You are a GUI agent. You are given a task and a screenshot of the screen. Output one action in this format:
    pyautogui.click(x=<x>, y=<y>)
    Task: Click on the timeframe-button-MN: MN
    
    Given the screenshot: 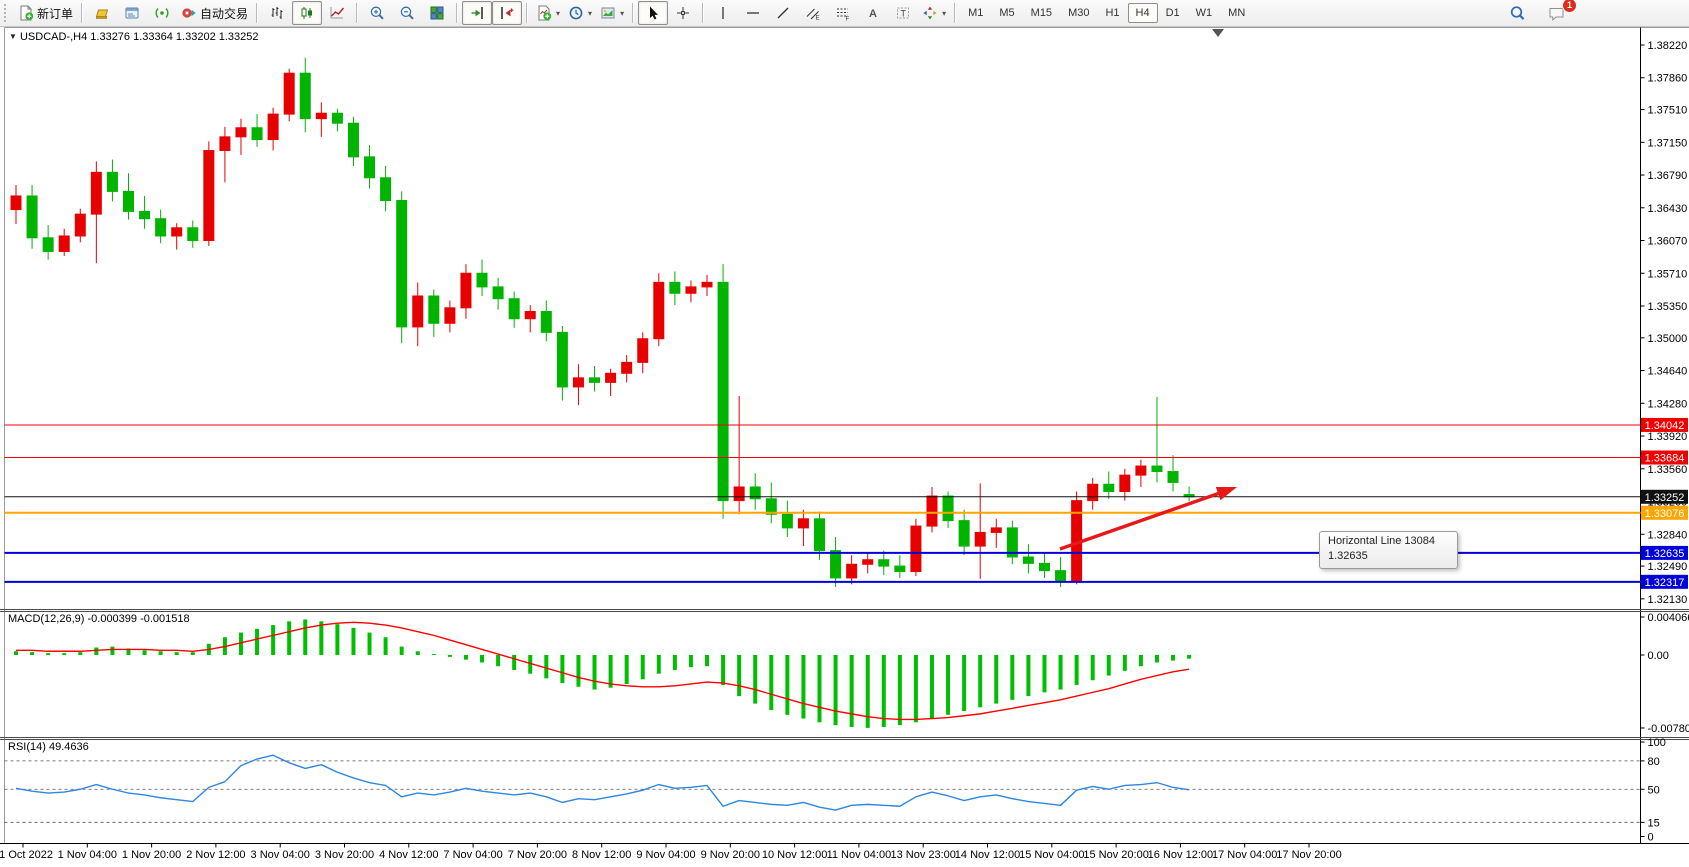 What is the action you would take?
    pyautogui.click(x=1237, y=13)
    